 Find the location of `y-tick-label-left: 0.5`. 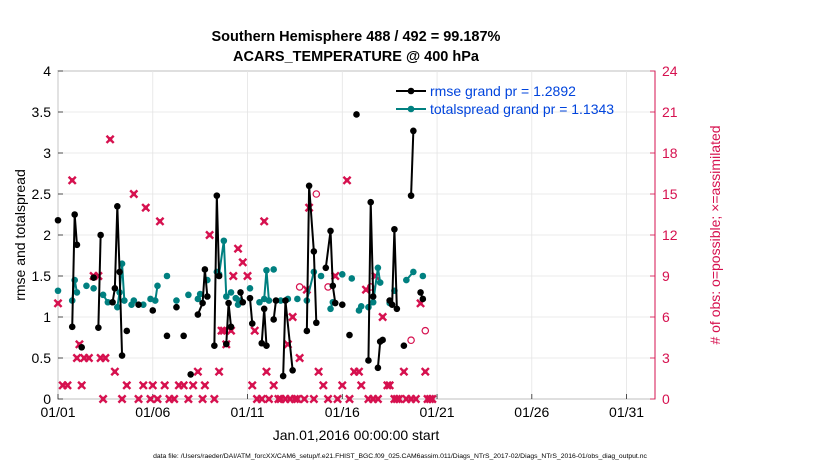

y-tick-label-left: 0.5 is located at coordinates (42, 358).